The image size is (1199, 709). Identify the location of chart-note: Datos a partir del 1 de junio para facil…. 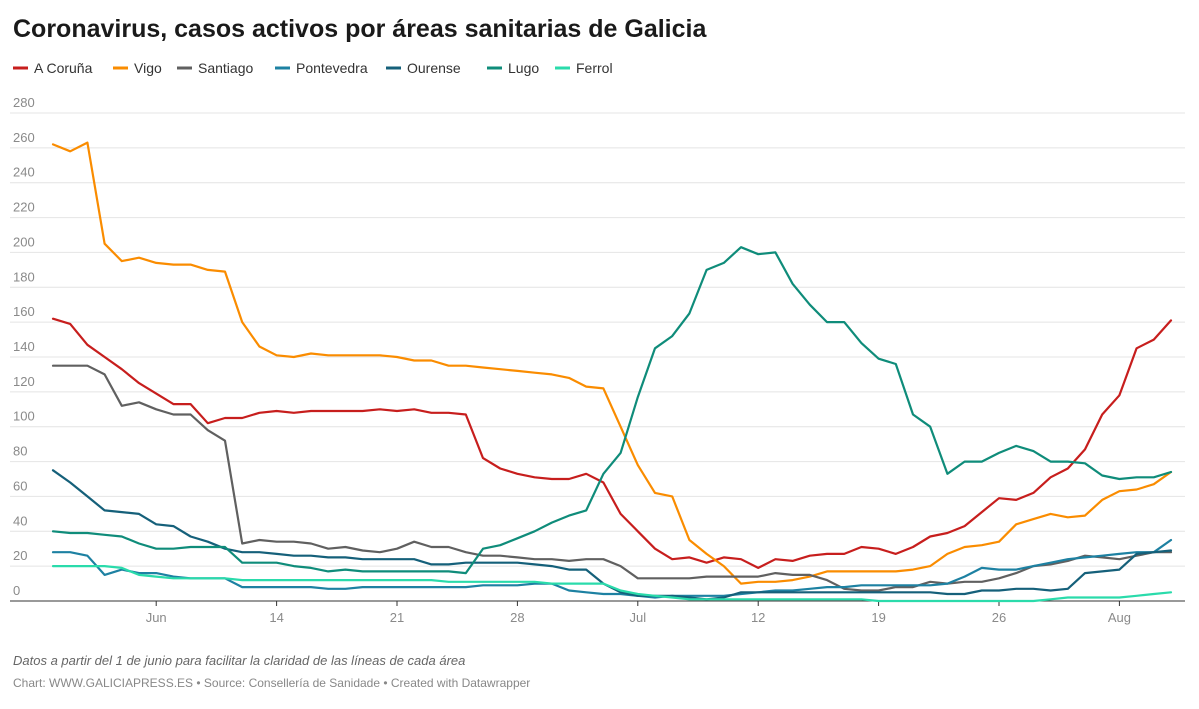
(239, 660).